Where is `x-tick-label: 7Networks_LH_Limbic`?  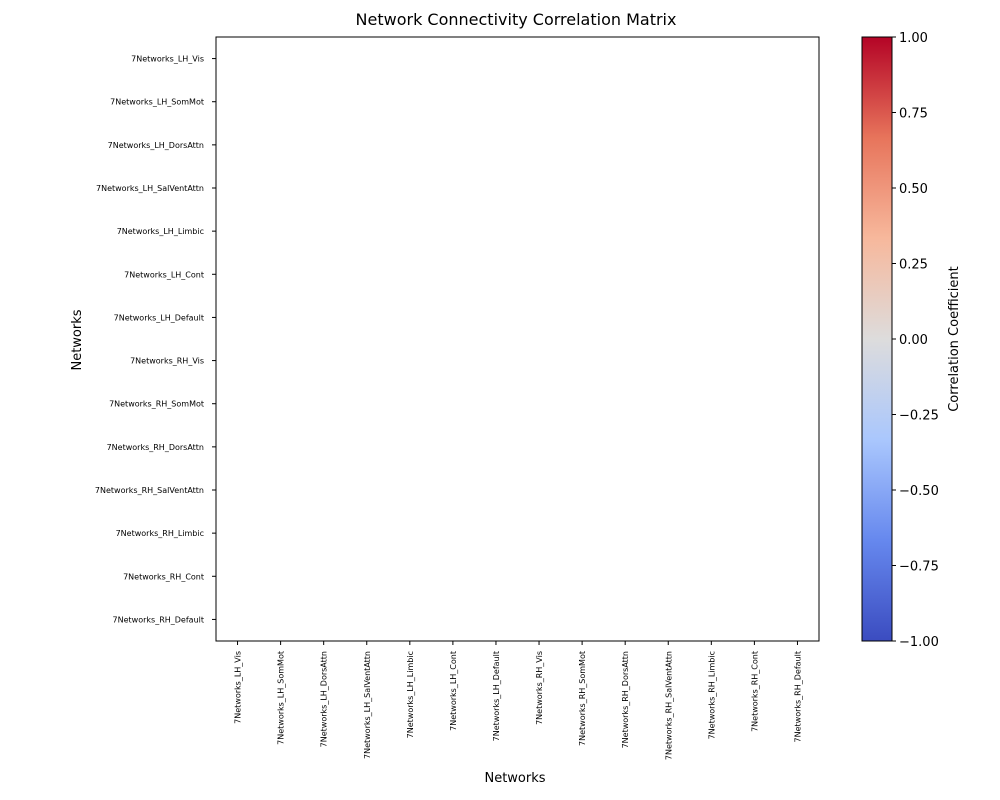 x-tick-label: 7Networks_LH_Limbic is located at coordinates (410, 694).